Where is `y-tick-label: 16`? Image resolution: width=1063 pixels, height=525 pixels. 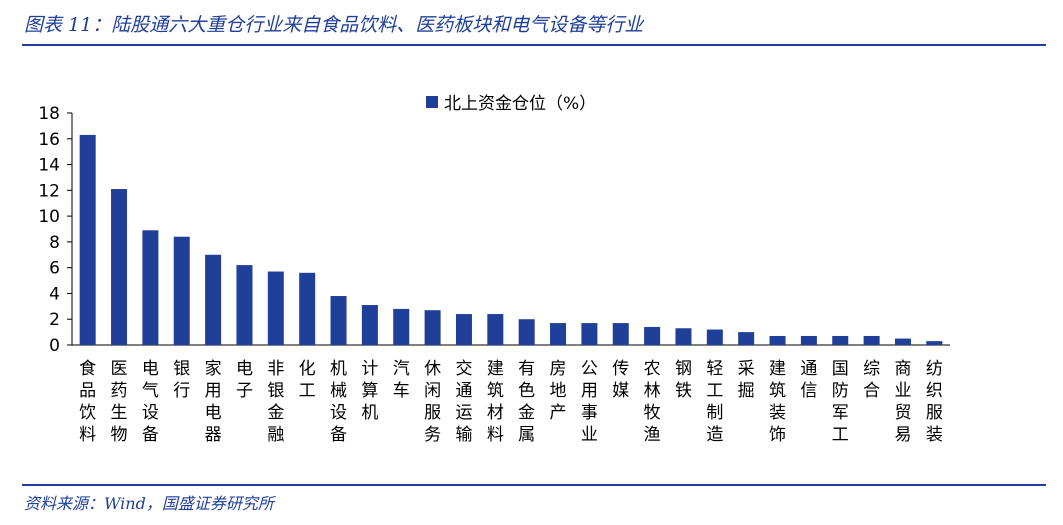
y-tick-label: 16 is located at coordinates (49, 140).